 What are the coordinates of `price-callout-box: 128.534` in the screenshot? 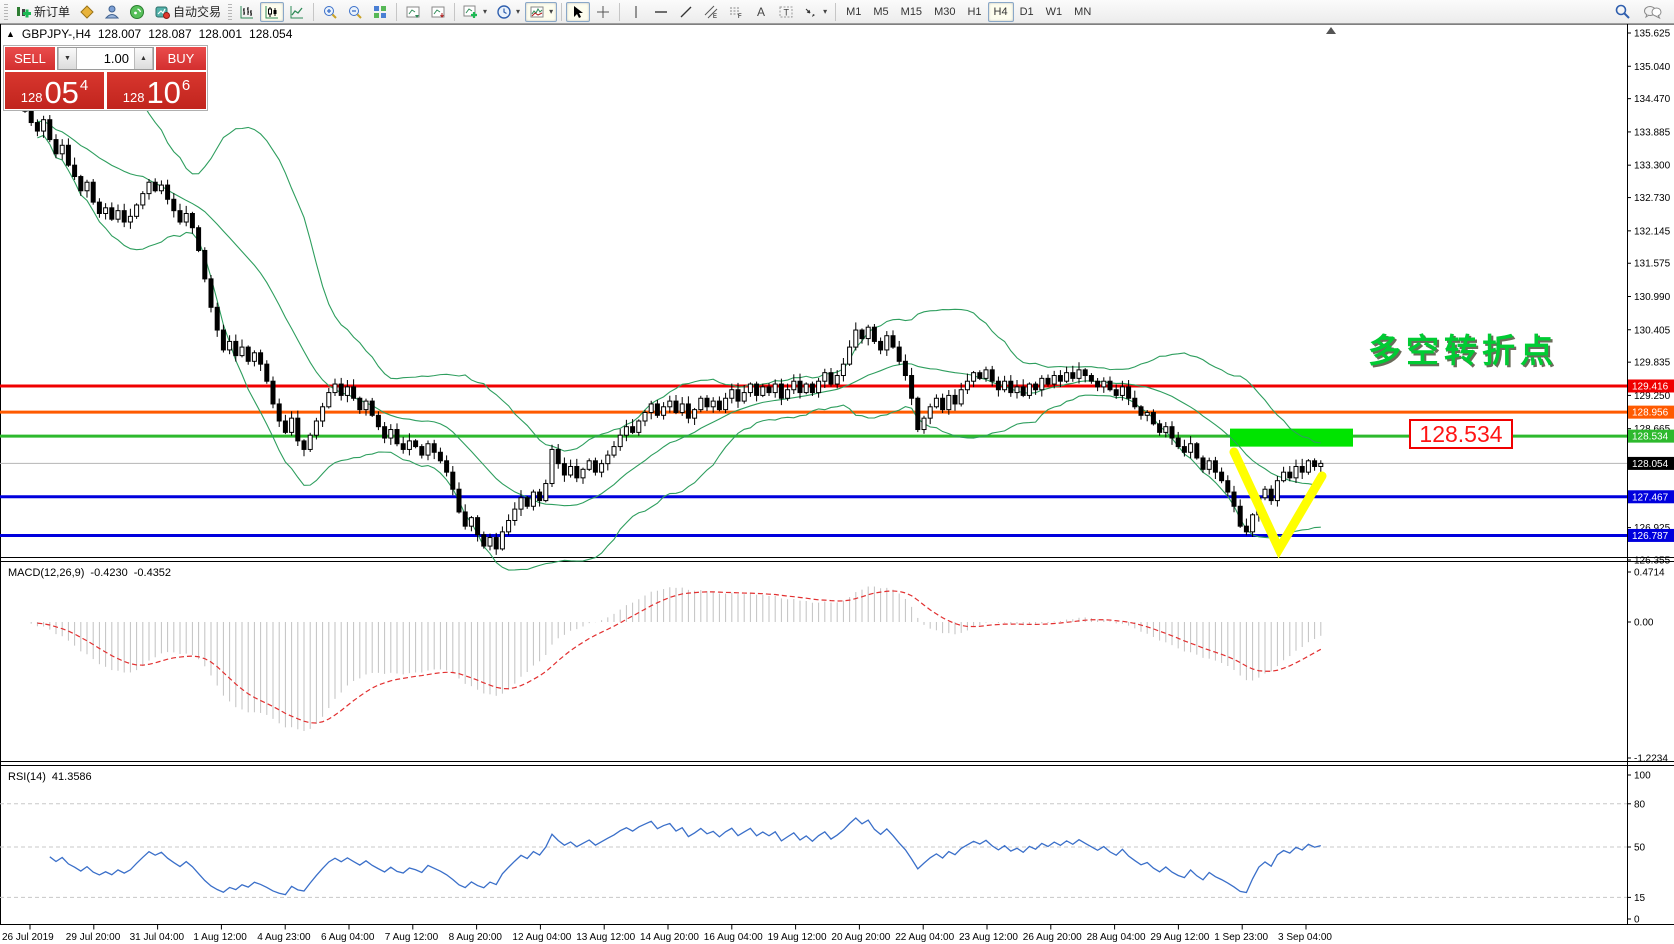 It's located at (1461, 434).